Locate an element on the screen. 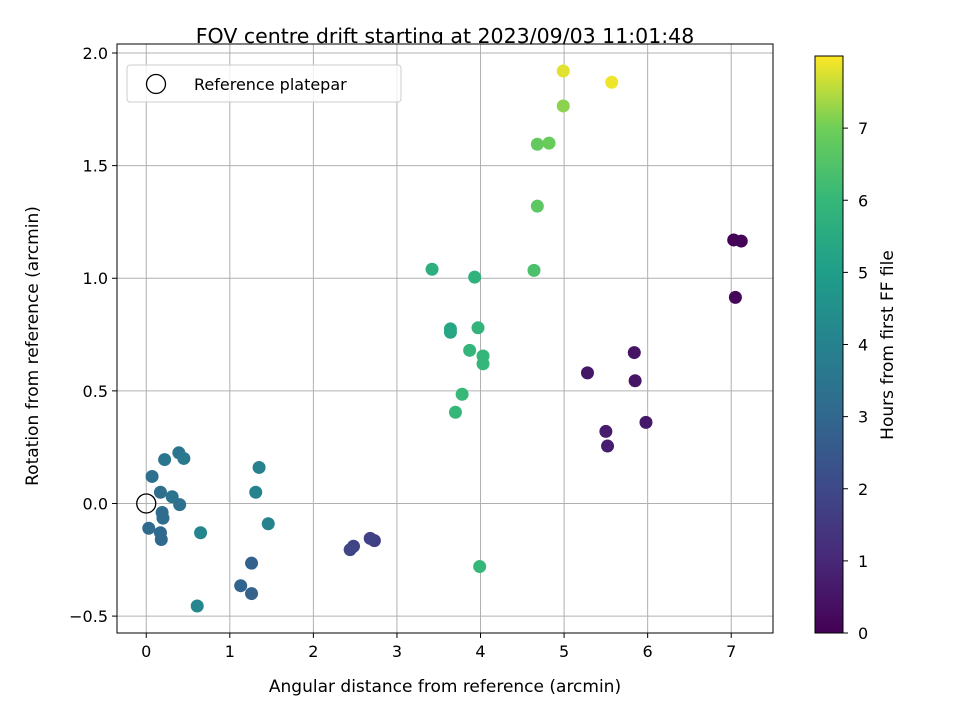 This screenshot has height=720, width=960. reference-platepar-marker is located at coordinates (146, 503).